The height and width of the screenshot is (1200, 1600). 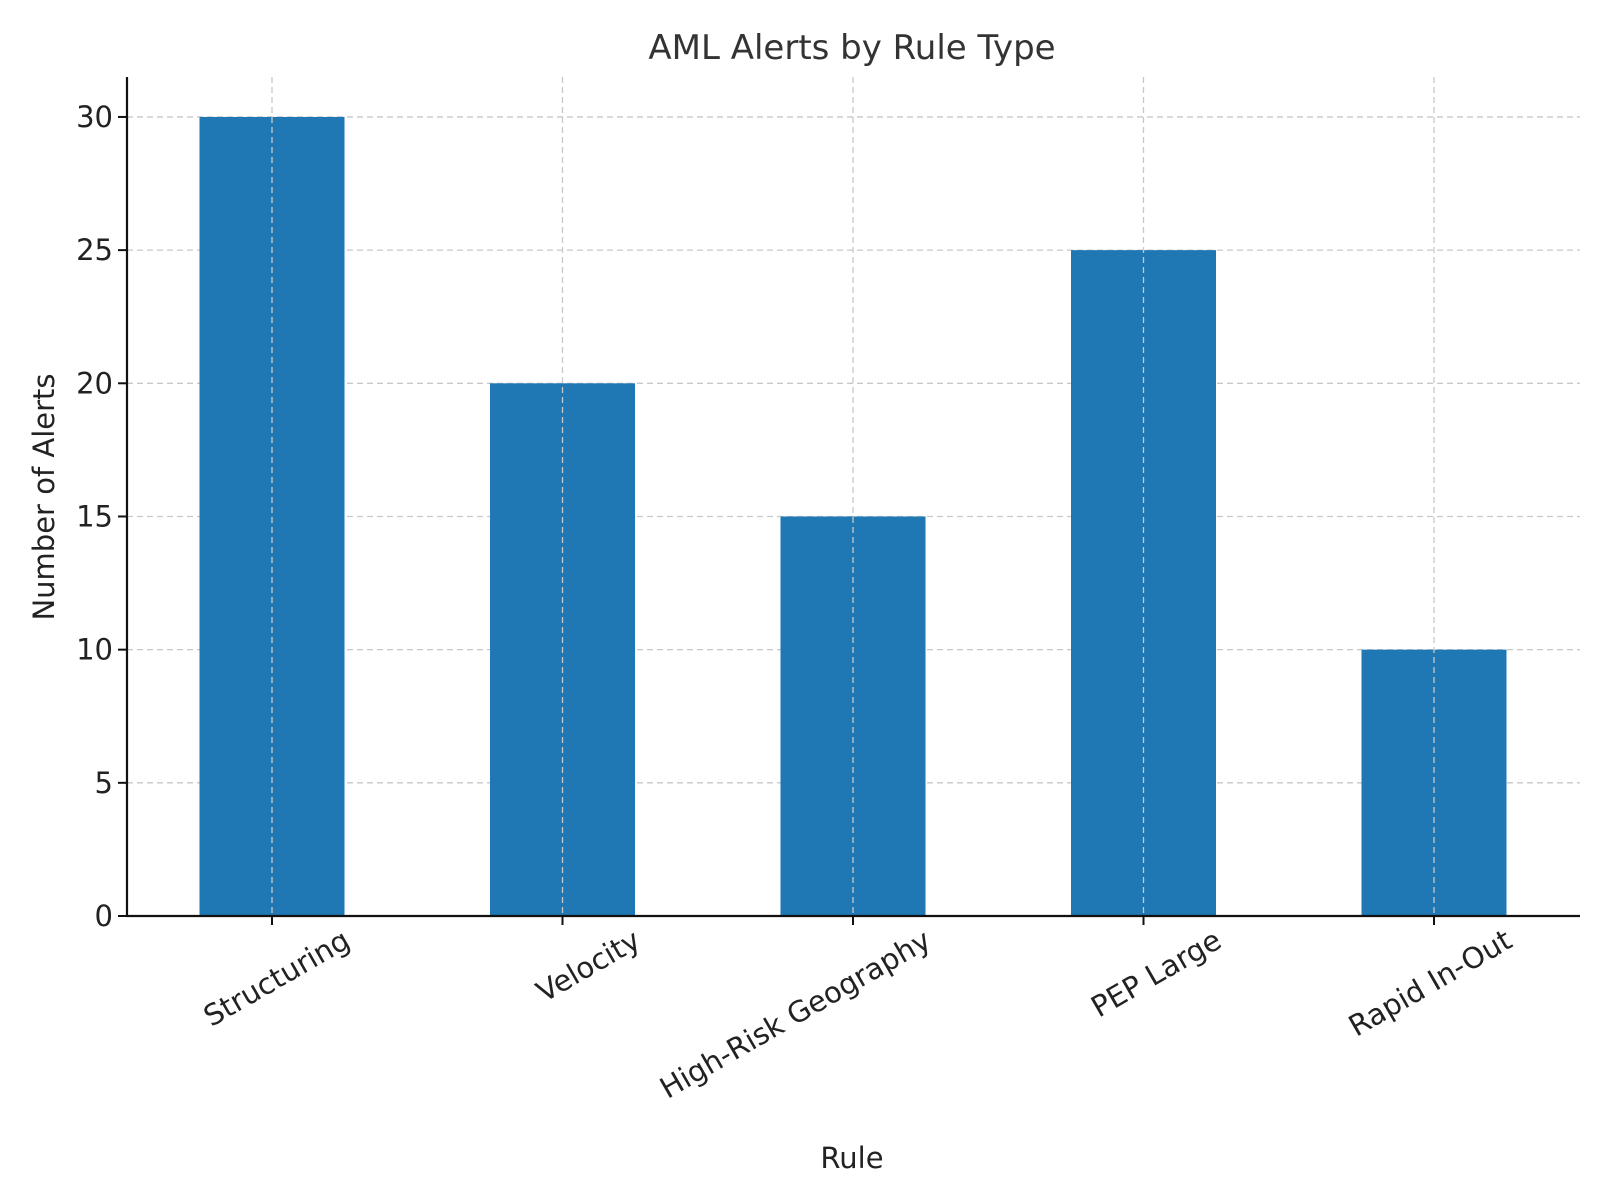 I want to click on chart-title: AML Alerts by Rule Type, so click(x=851, y=48).